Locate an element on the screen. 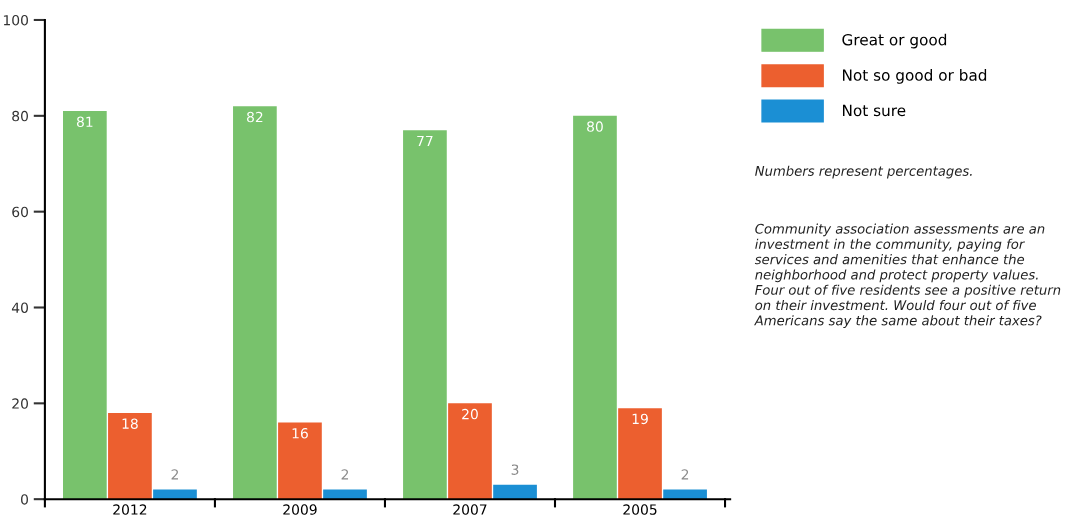 This screenshot has height=526, width=1069. y-tick-label: 80 is located at coordinates (20, 116).